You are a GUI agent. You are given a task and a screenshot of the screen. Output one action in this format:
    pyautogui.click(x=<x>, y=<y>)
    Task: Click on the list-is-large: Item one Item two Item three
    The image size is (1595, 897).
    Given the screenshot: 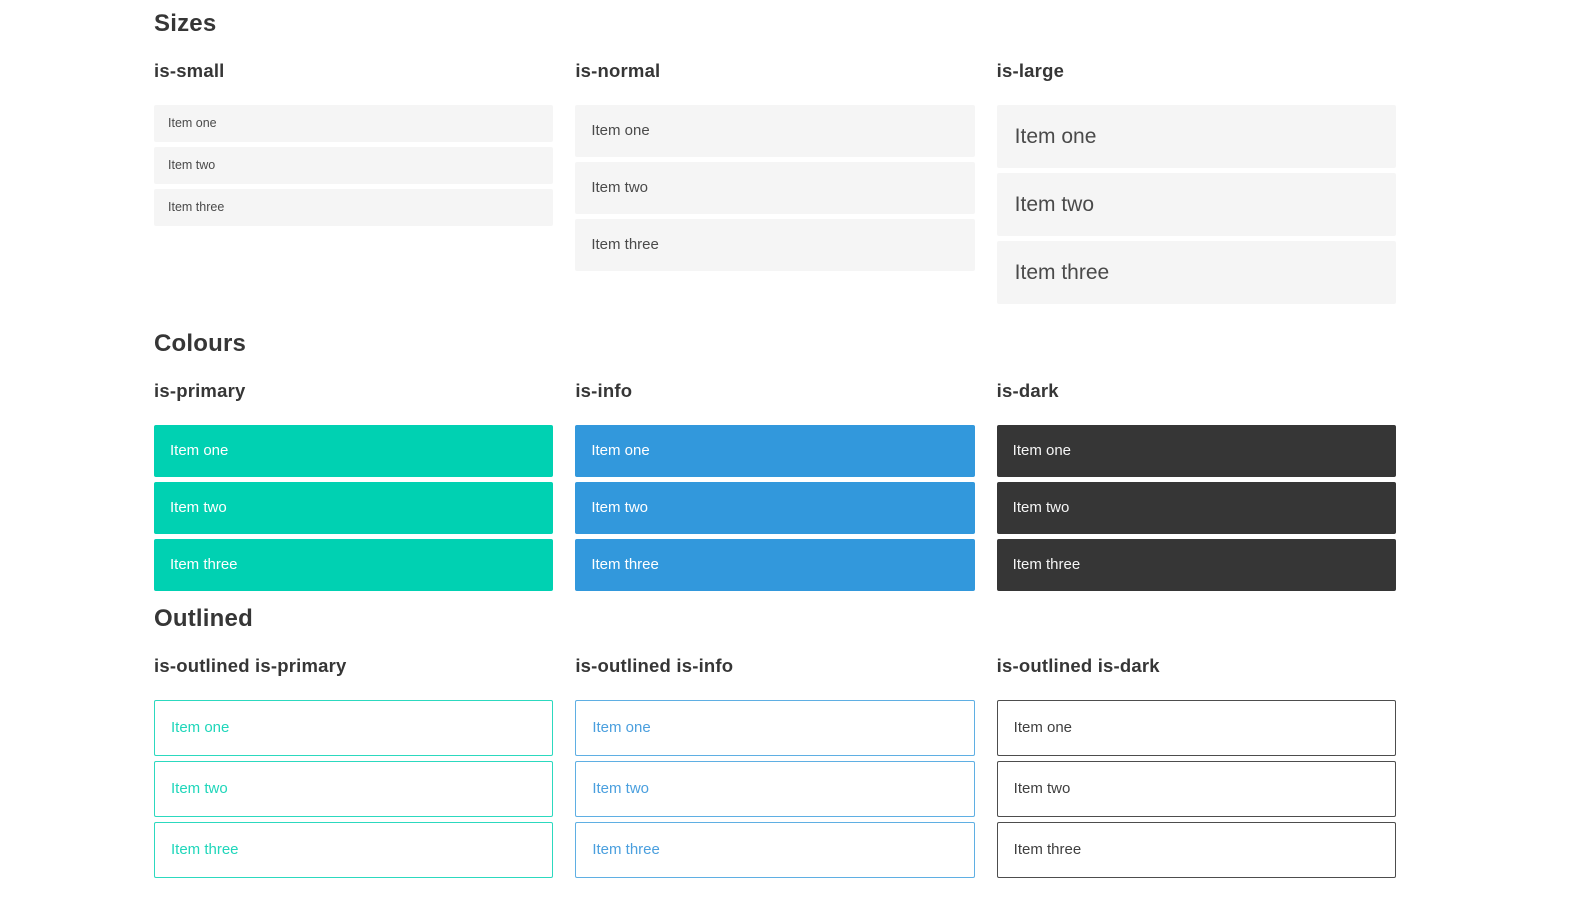 What is the action you would take?
    pyautogui.click(x=1196, y=204)
    